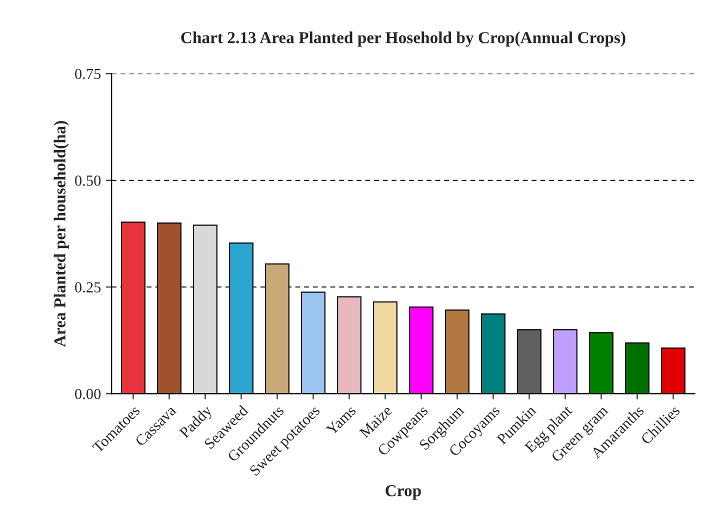 The image size is (720, 508). I want to click on y-axis-title: Area Planted per household(ha), so click(61, 234).